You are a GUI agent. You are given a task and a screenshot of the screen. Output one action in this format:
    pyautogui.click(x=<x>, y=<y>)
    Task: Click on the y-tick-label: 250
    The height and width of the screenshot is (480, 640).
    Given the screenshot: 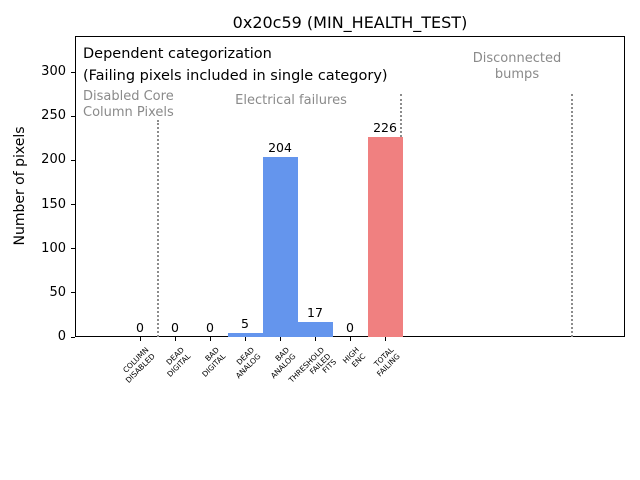 What is the action you would take?
    pyautogui.click(x=53, y=116)
    